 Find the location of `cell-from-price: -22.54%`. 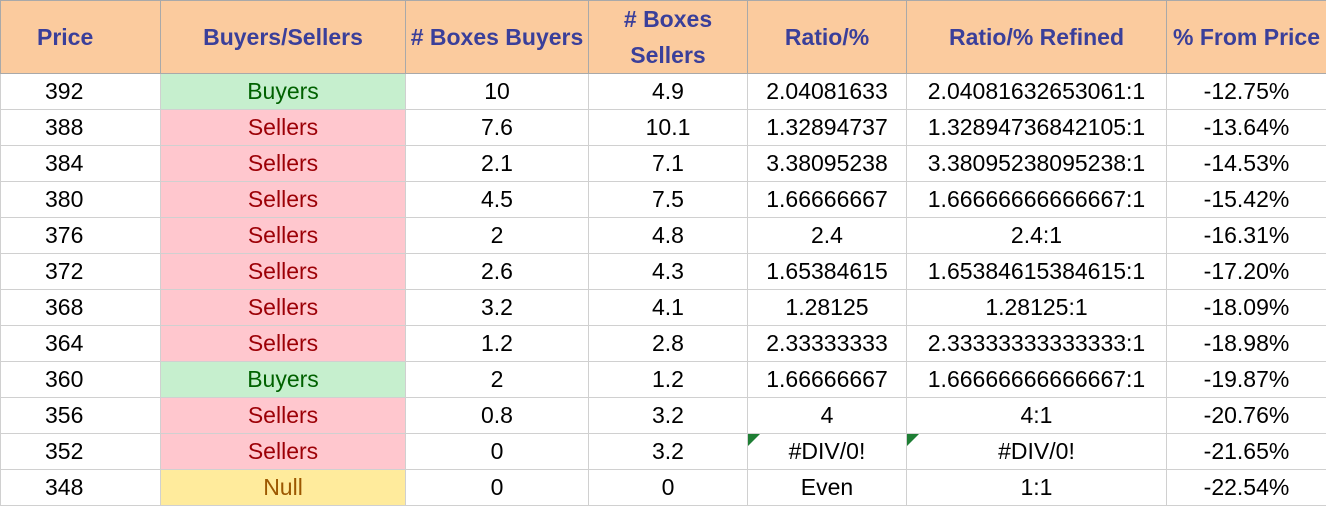

cell-from-price: -22.54% is located at coordinates (1246, 487).